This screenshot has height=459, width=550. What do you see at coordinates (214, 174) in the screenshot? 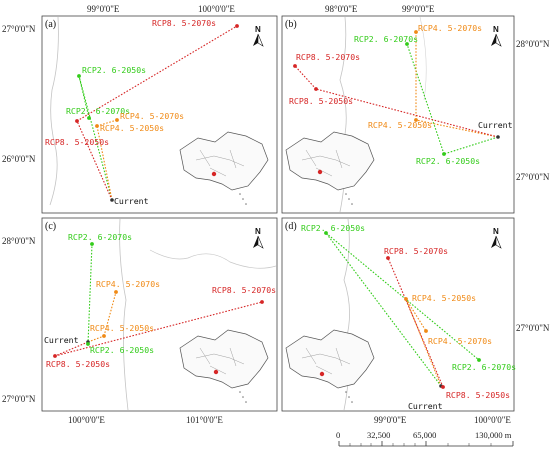
I see `inset-study-area` at bounding box center [214, 174].